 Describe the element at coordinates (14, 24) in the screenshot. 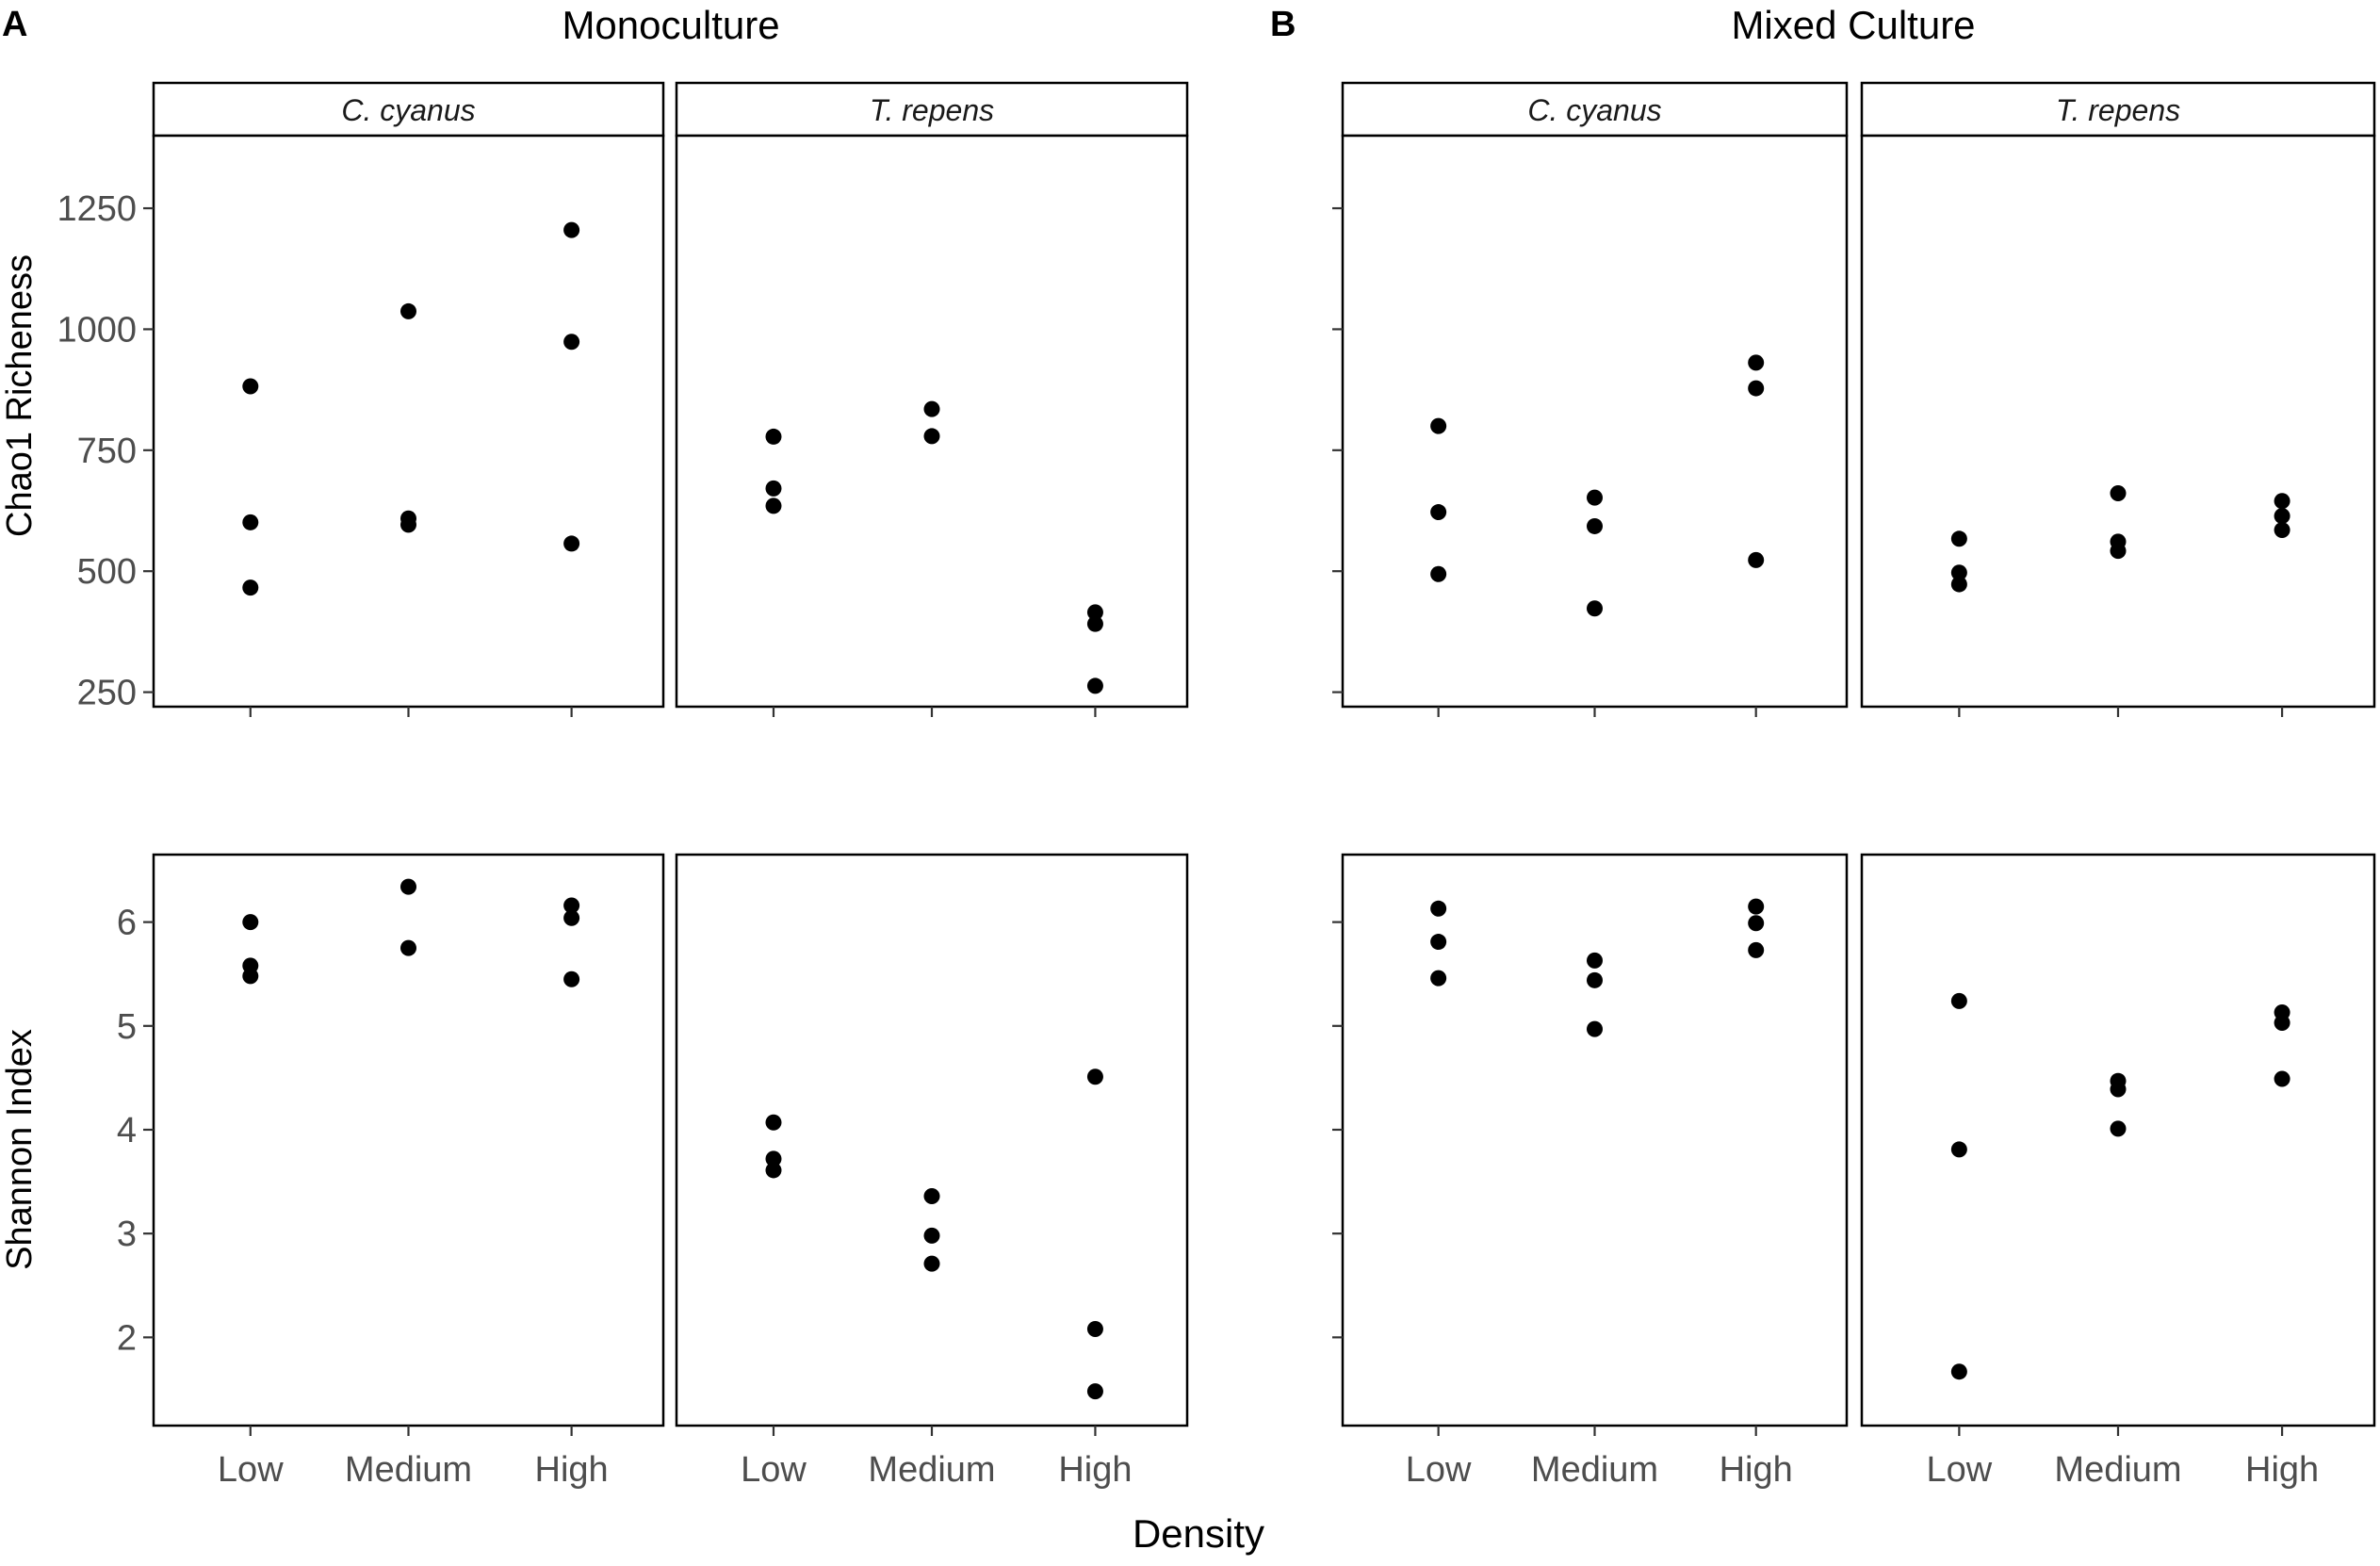

I see `part-label-a: A` at that location.